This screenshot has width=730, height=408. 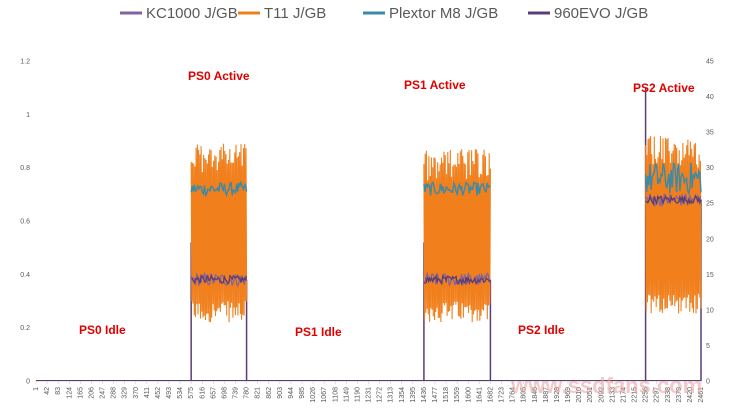 I want to click on x-tick-label: 1, so click(x=36, y=389).